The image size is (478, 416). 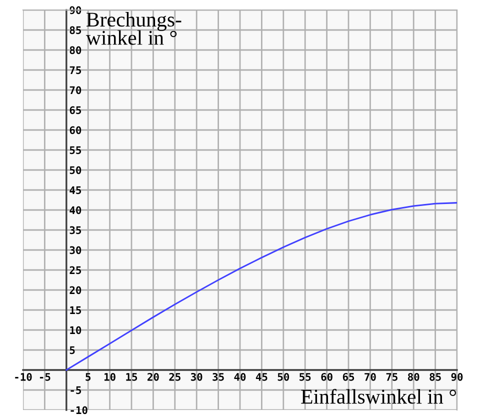 What do you see at coordinates (240, 376) in the screenshot?
I see `x-tick-label: 40` at bounding box center [240, 376].